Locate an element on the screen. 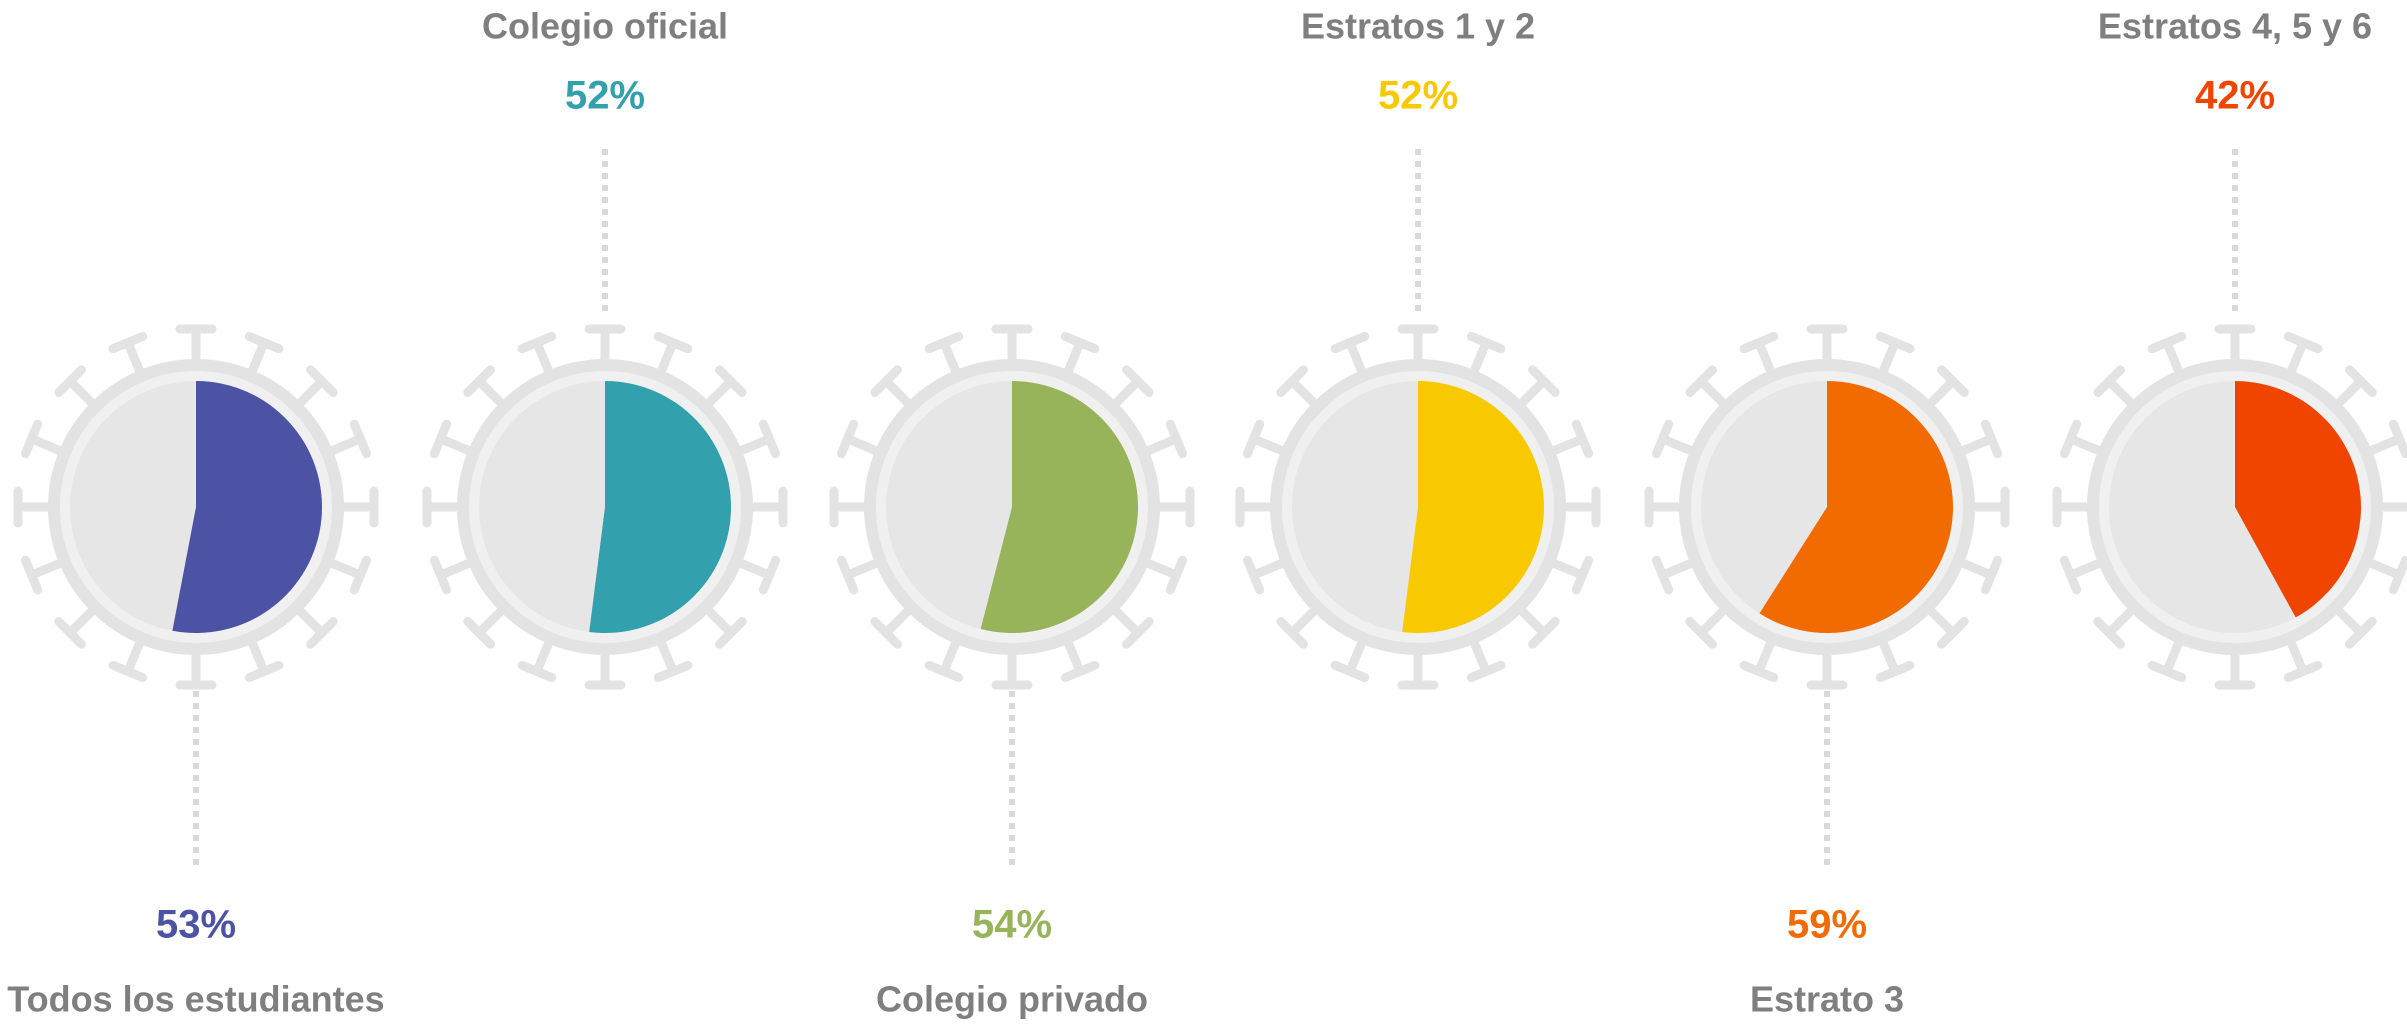 The height and width of the screenshot is (1024, 2407). value-label: 59% is located at coordinates (1827, 925).